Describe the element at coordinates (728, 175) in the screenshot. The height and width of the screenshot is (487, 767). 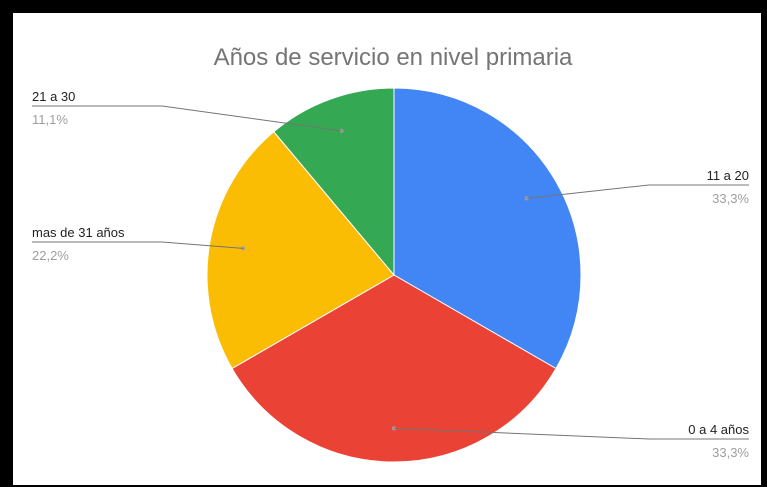
I see `slice-label-11-a-20: 11 a 20` at that location.